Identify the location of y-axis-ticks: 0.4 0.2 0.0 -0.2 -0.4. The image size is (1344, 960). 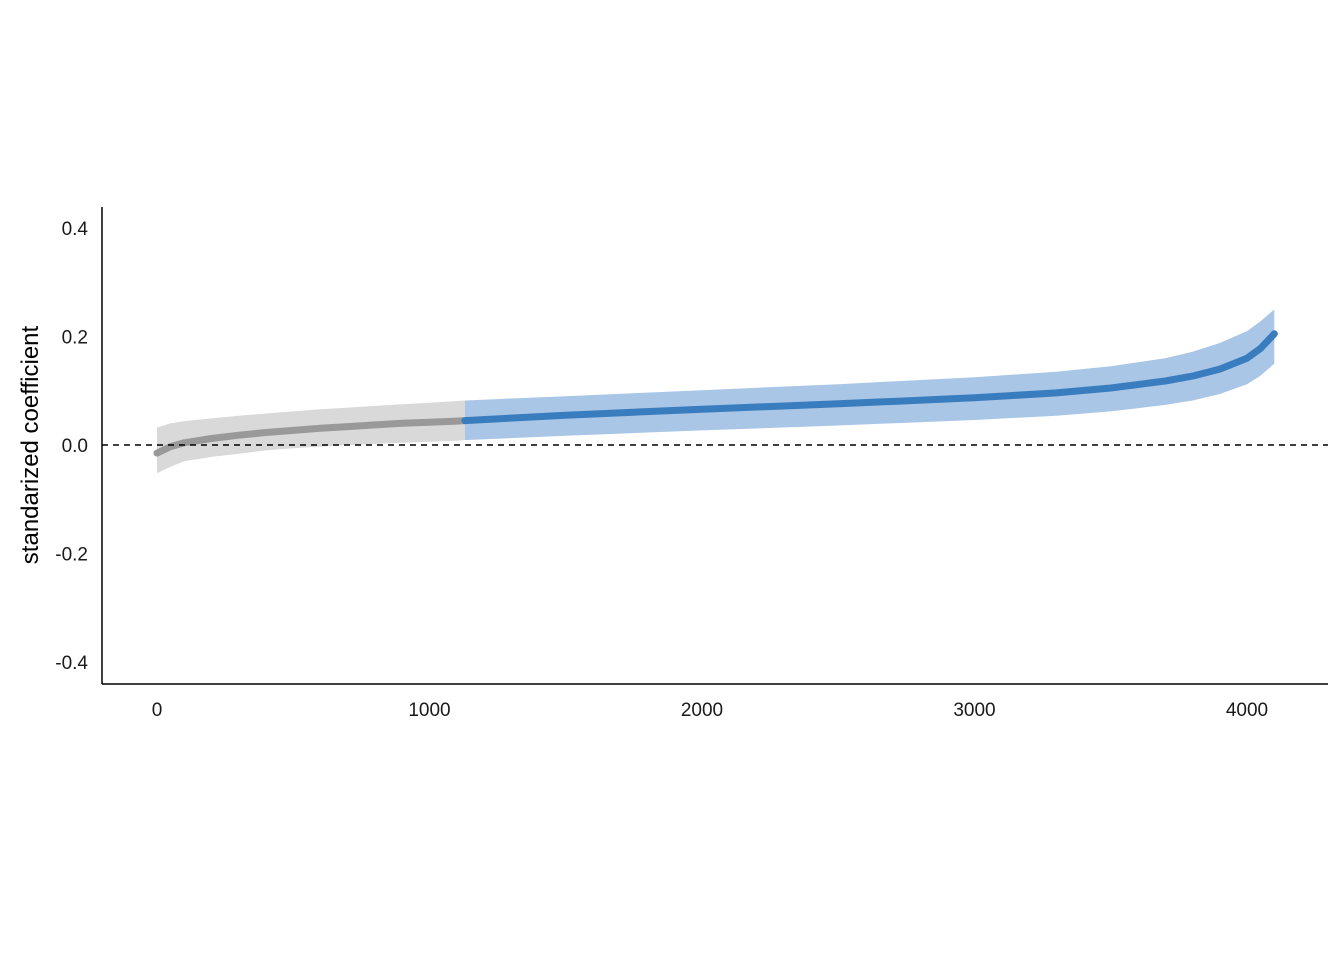
(71, 446).